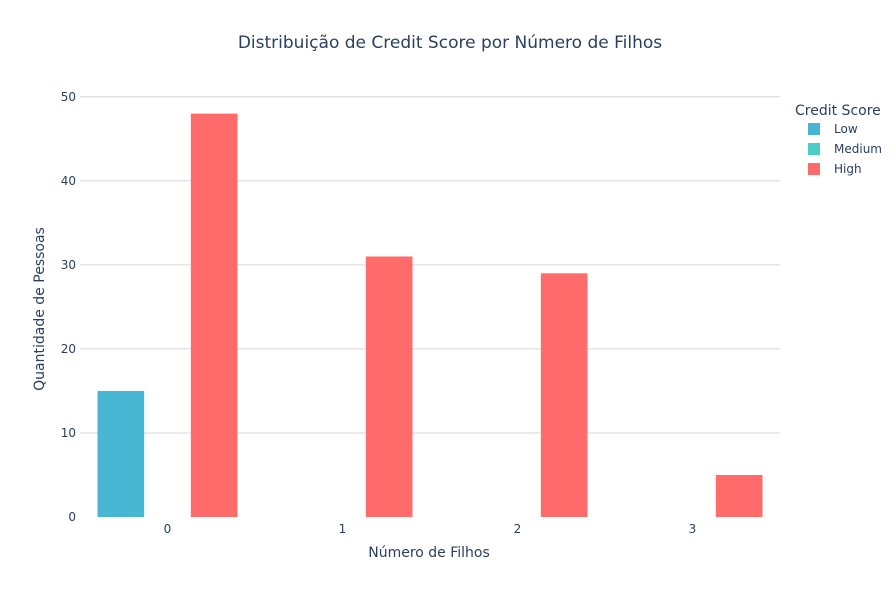  I want to click on legend-title: Credit Score, so click(838, 111).